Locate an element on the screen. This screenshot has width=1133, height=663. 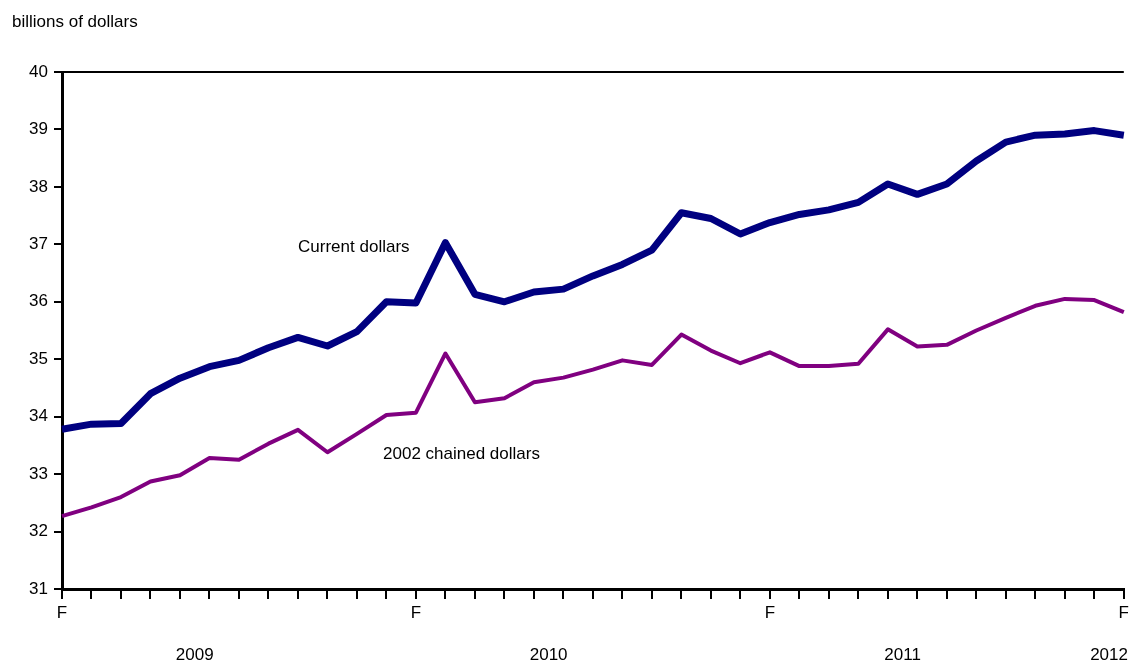
y-tick-label: 39 is located at coordinates (38, 129).